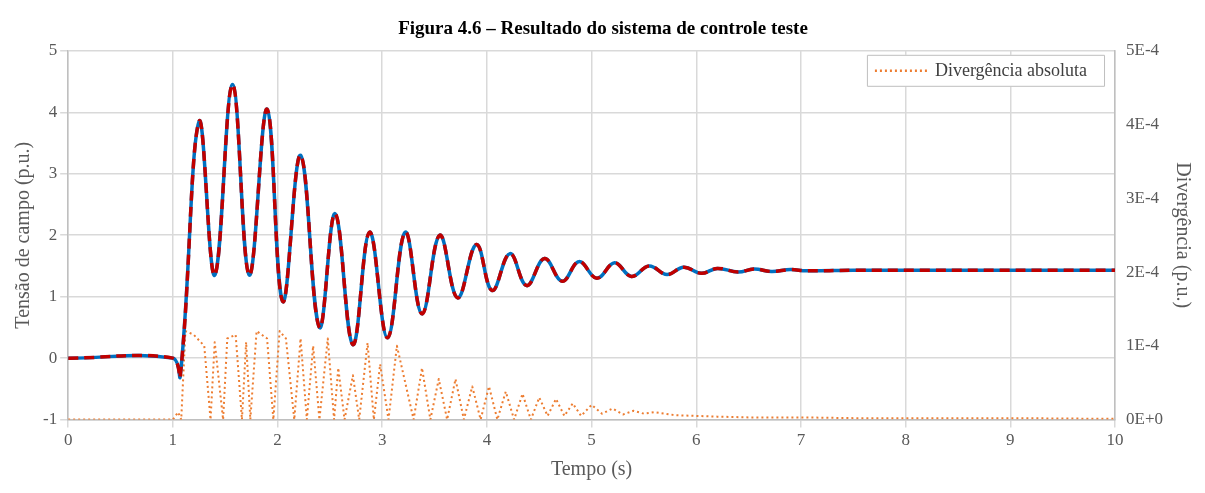 The width and height of the screenshot is (1205, 493). I want to click on x-tick-label: 6, so click(696, 440).